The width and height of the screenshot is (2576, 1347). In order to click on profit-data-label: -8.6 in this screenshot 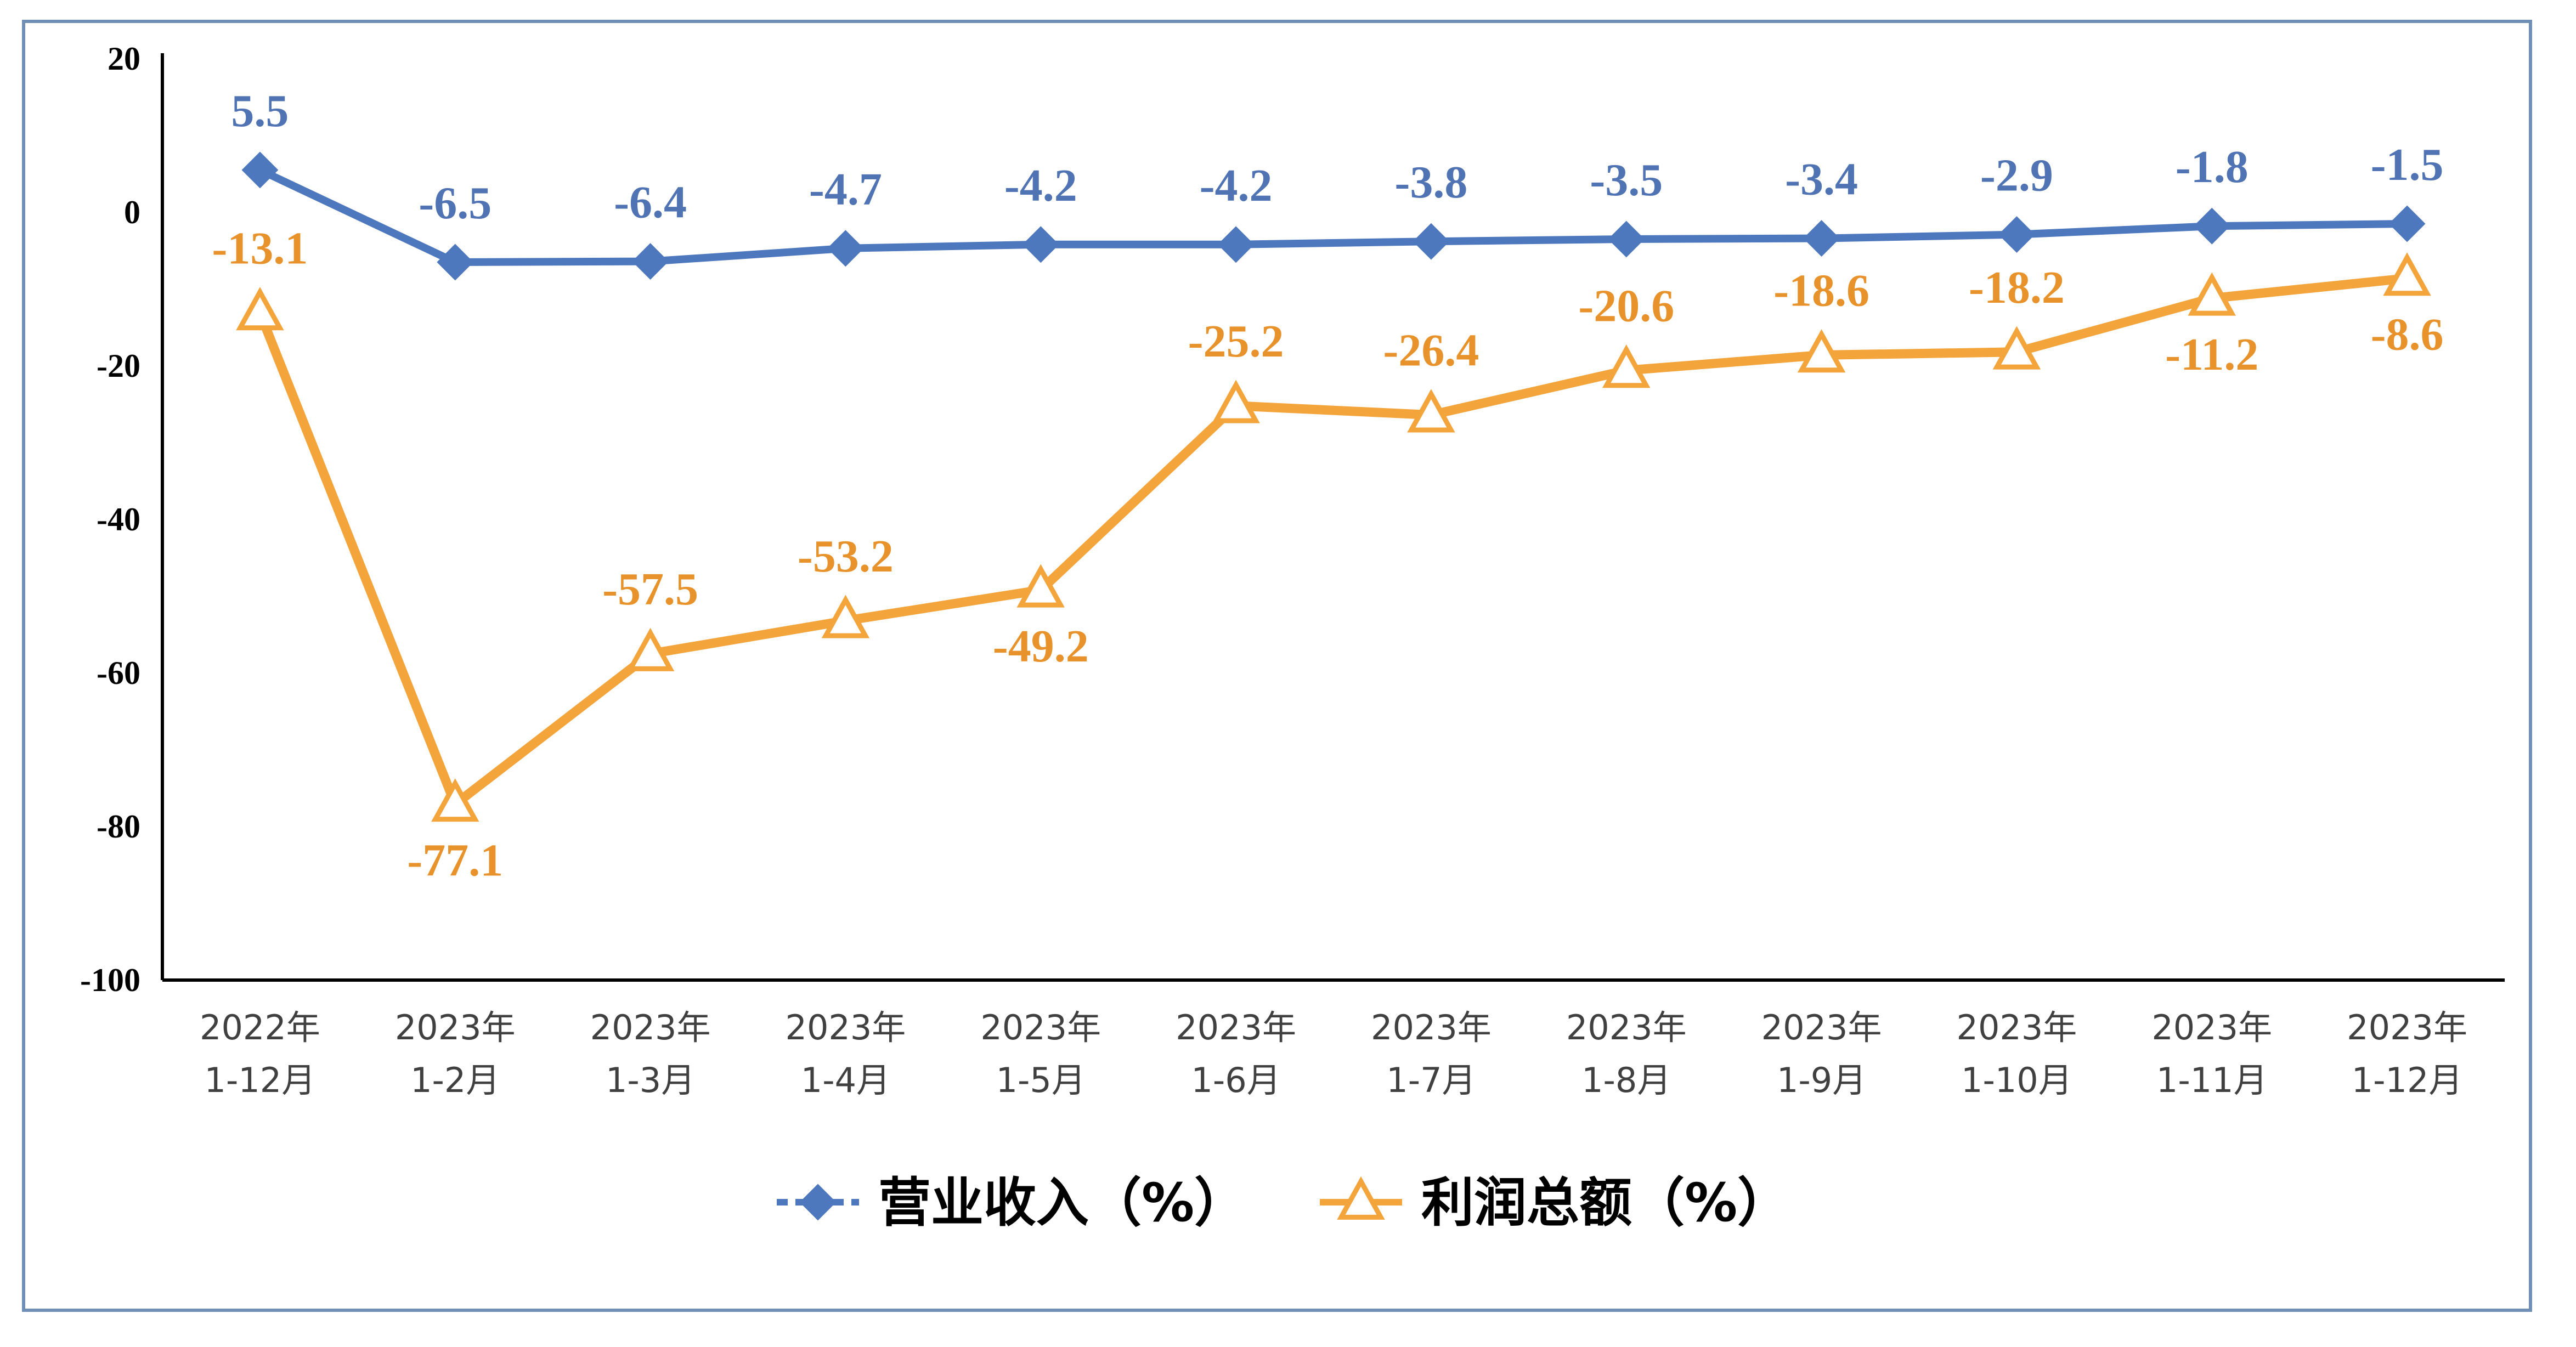, I will do `click(2407, 334)`.